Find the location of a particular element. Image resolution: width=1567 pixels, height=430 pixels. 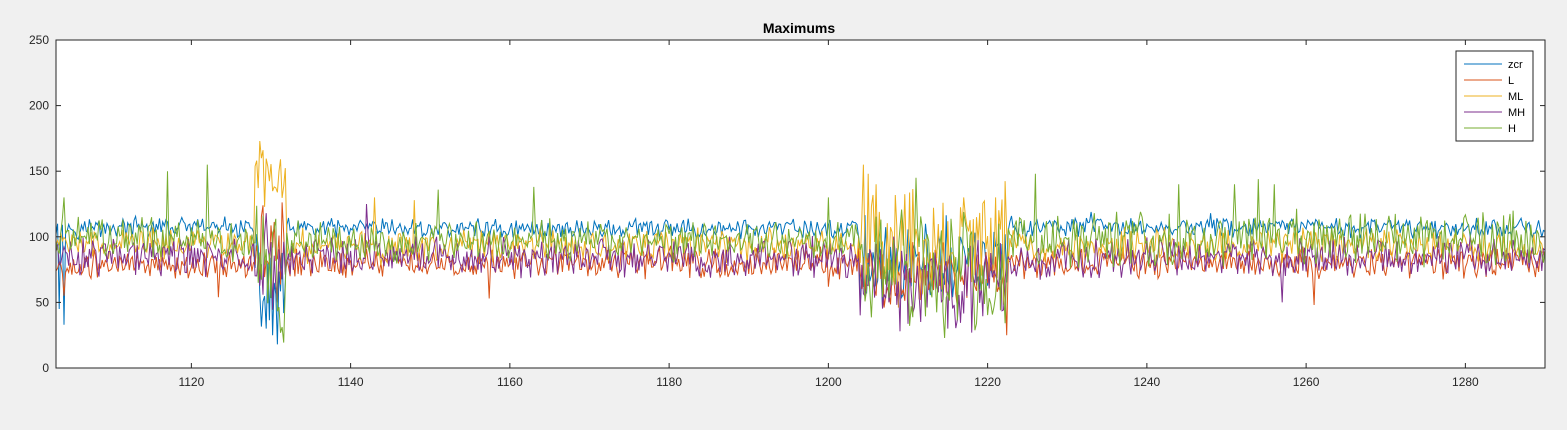

legend-label-l: L is located at coordinates (1511, 81).